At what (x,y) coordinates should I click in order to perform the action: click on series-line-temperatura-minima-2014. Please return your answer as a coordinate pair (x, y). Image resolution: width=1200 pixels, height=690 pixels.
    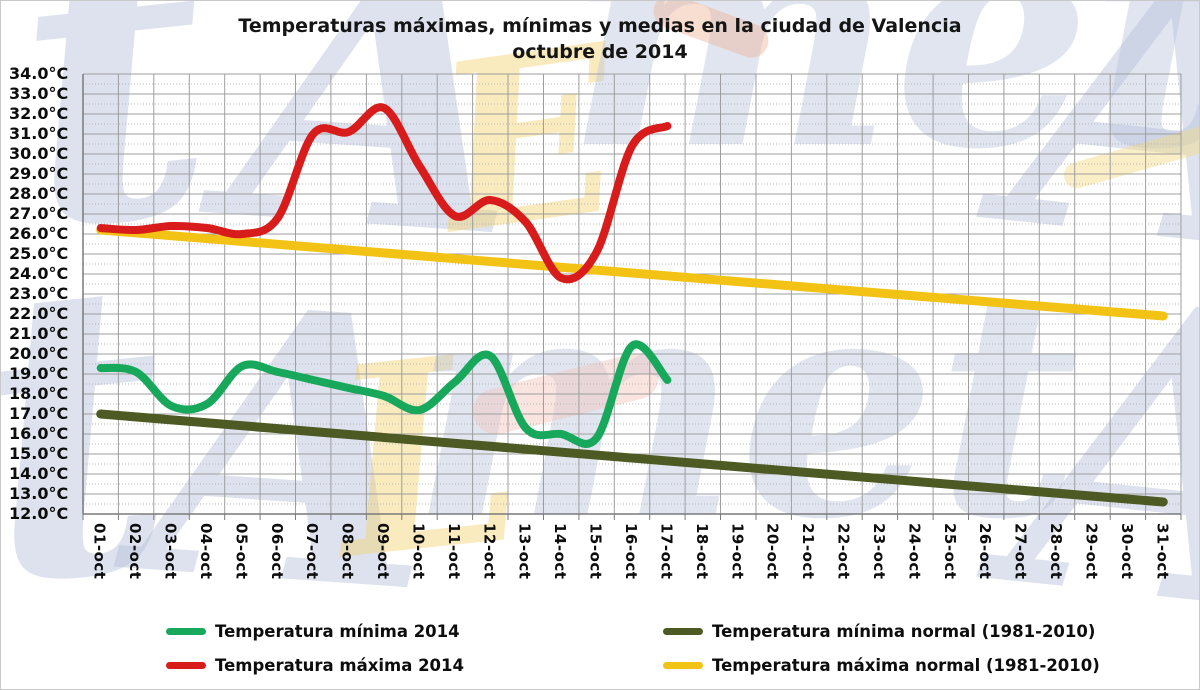
    Looking at the image, I should click on (384, 394).